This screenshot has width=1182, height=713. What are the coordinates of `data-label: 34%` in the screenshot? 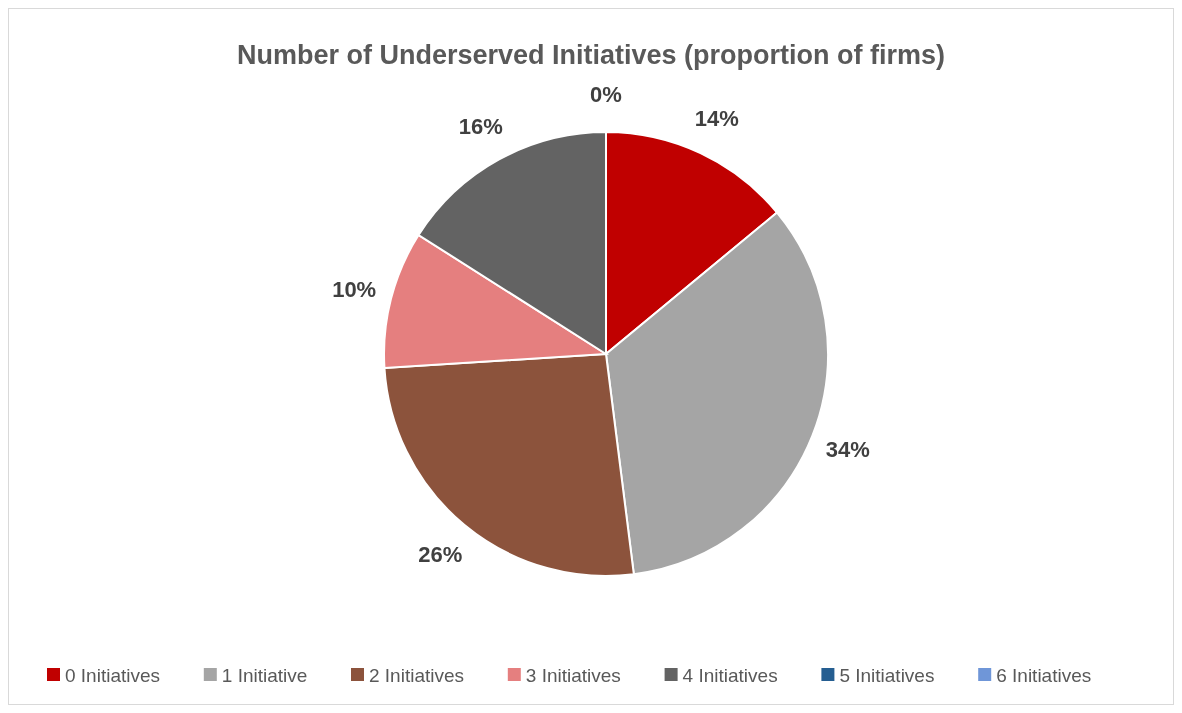 It's located at (847, 450).